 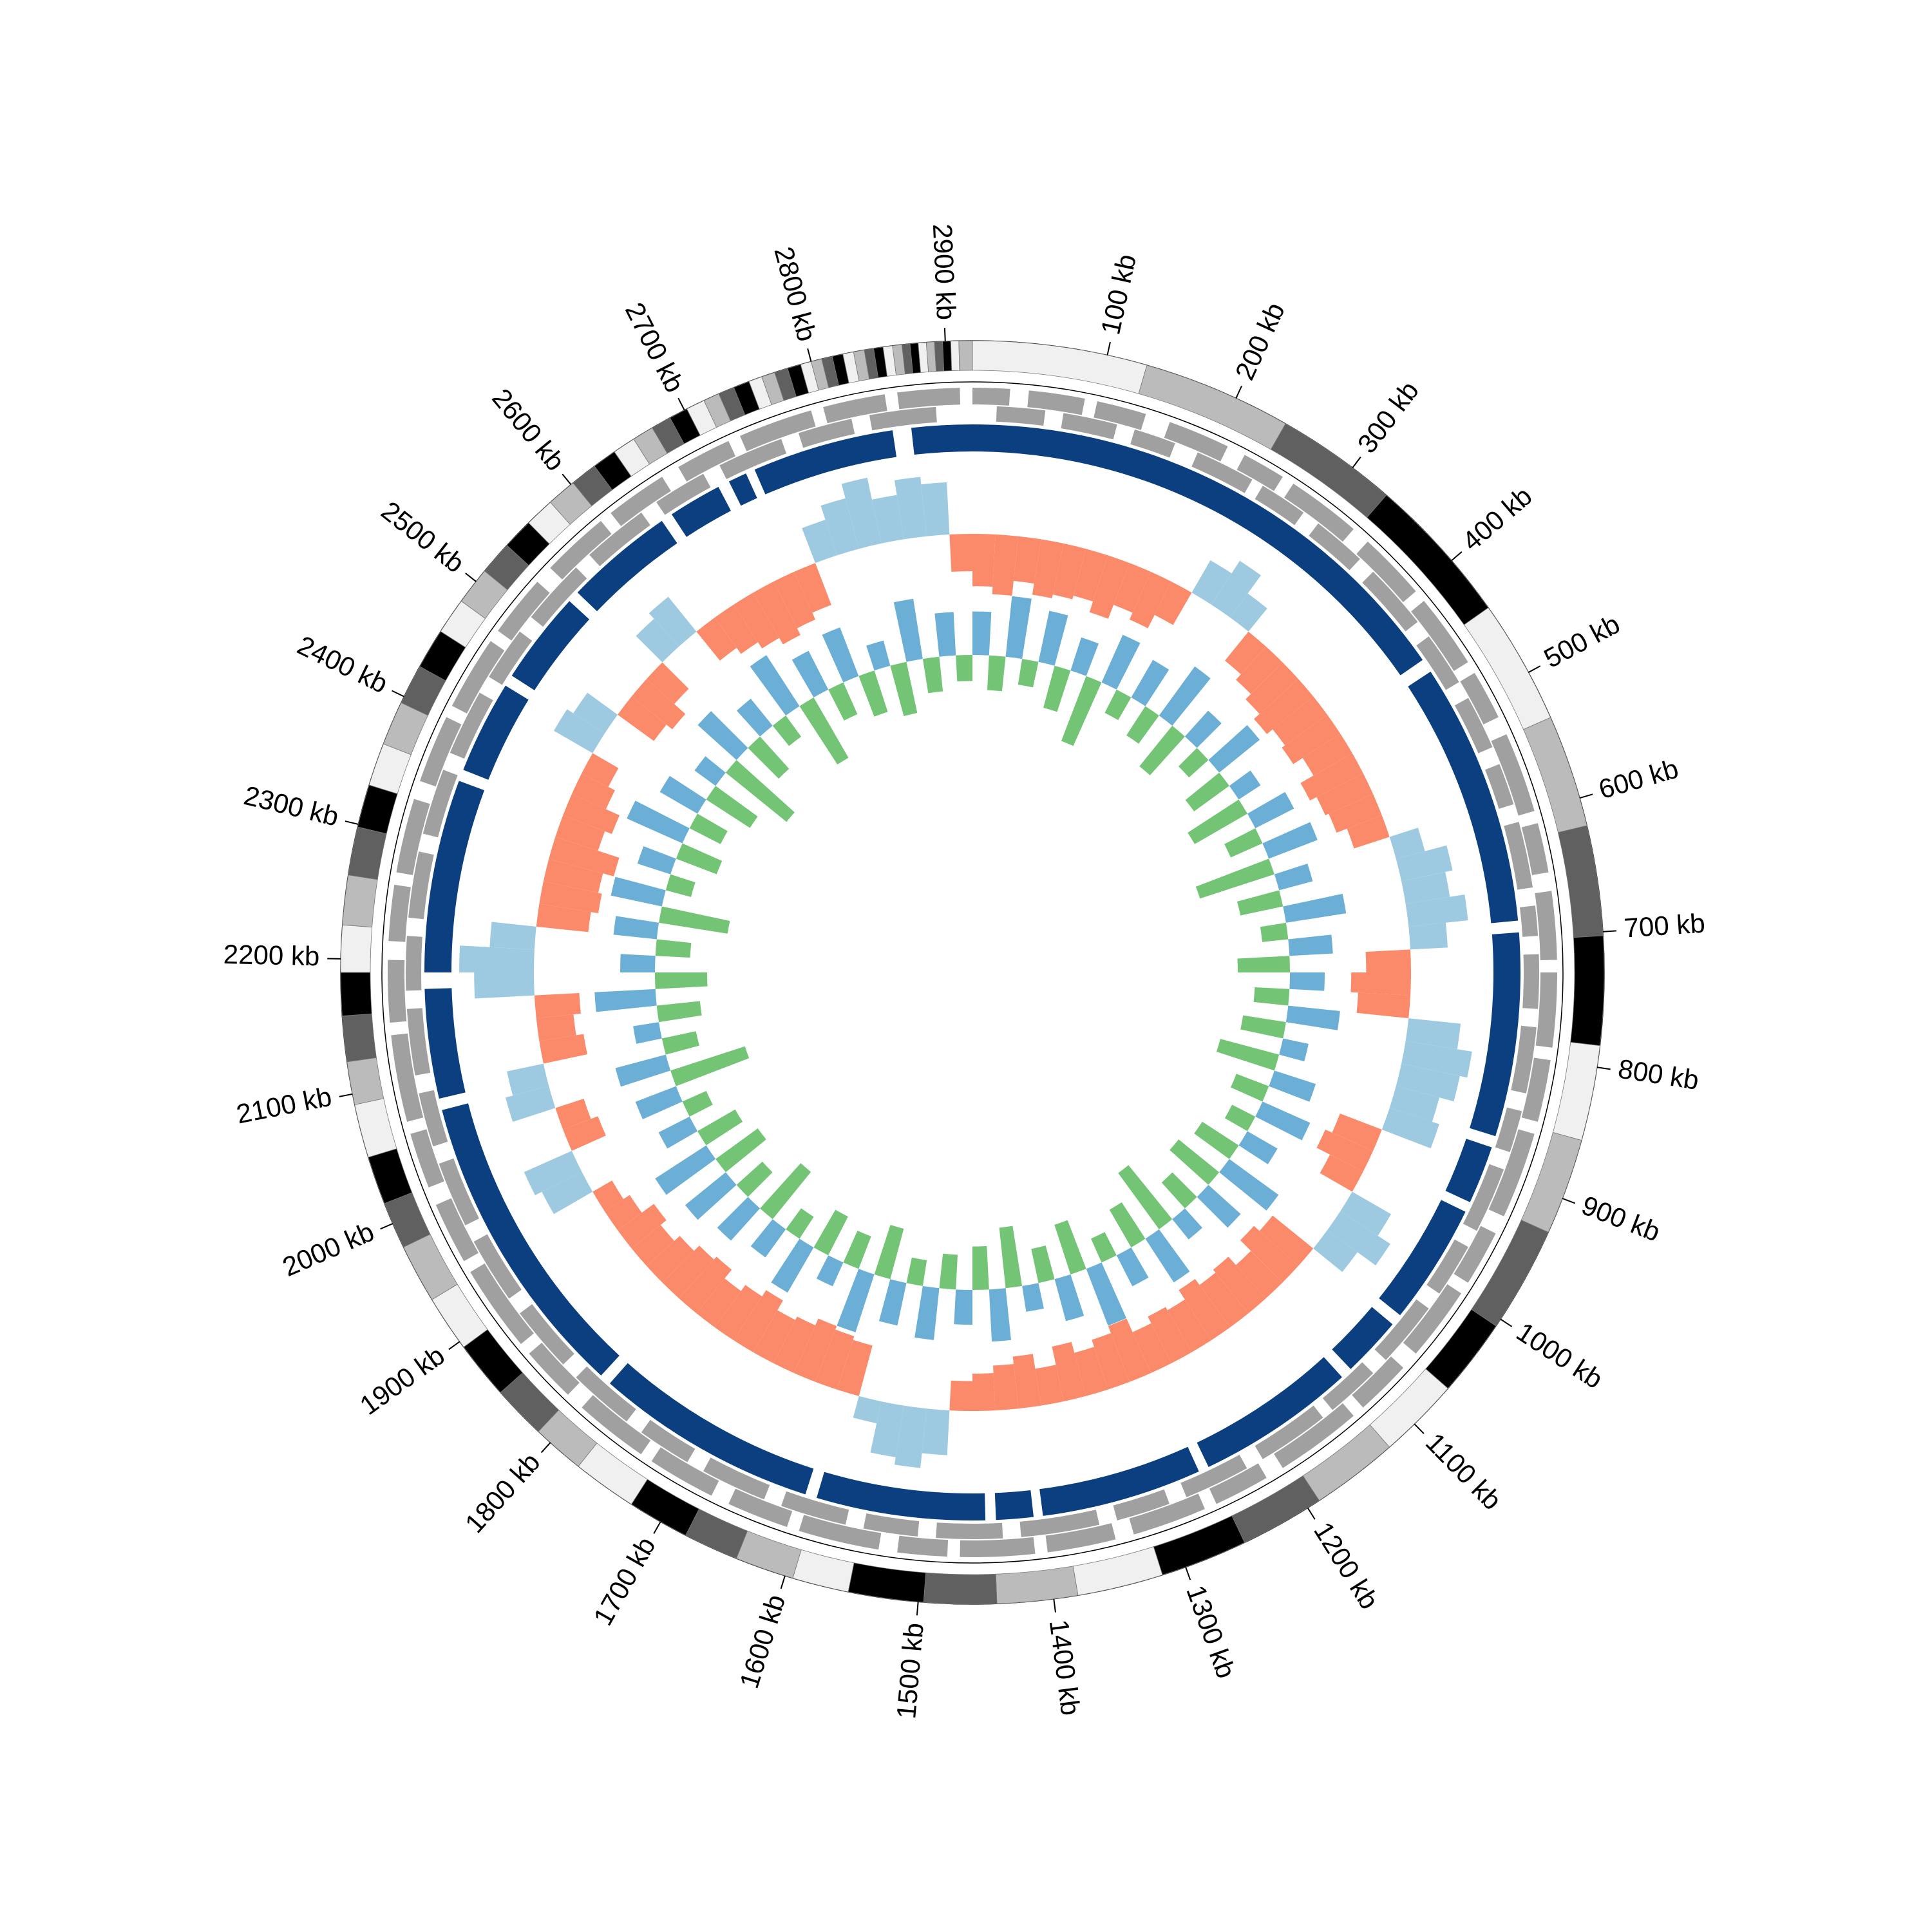 I want to click on tick-label: 1000 kb, so click(x=1560, y=1355).